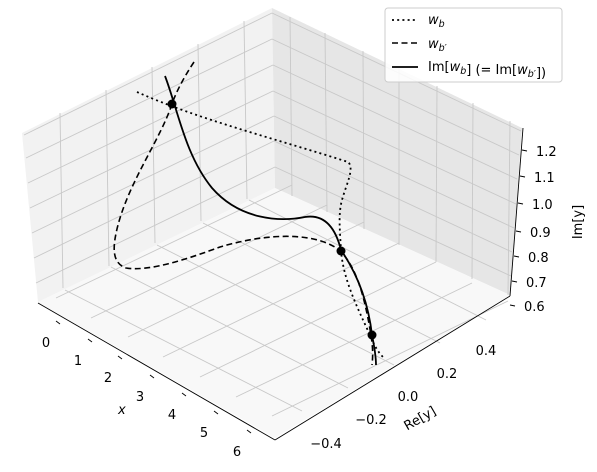 The image size is (597, 472). I want to click on z-tick-label: 1.0, so click(542, 205).